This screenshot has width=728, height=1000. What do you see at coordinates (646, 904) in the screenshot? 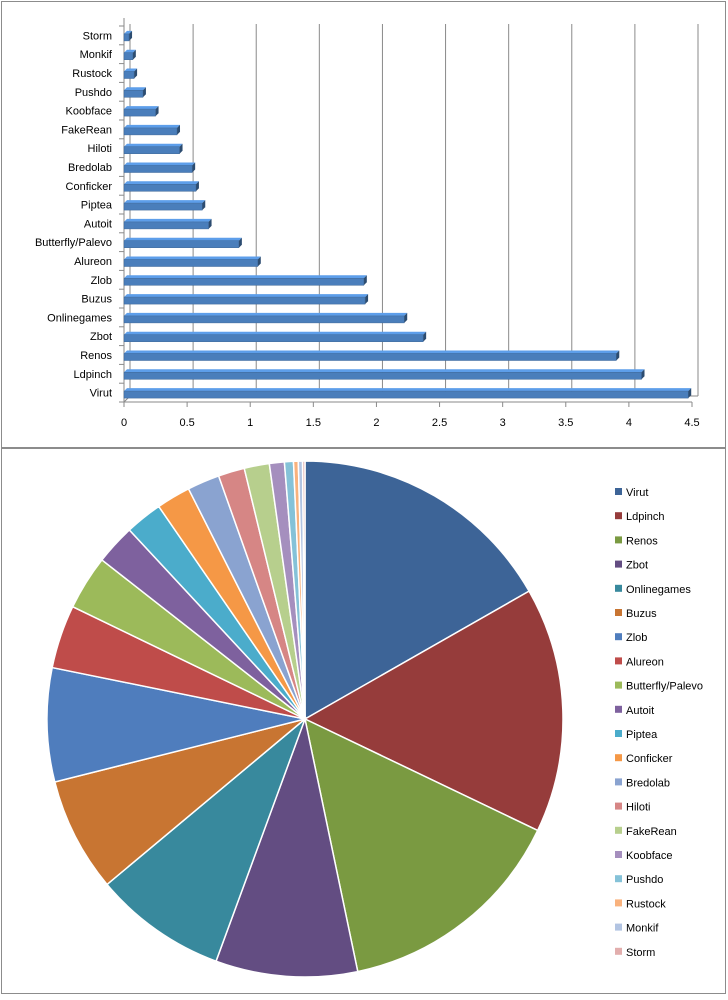
I see `legend-label: Rustock` at bounding box center [646, 904].